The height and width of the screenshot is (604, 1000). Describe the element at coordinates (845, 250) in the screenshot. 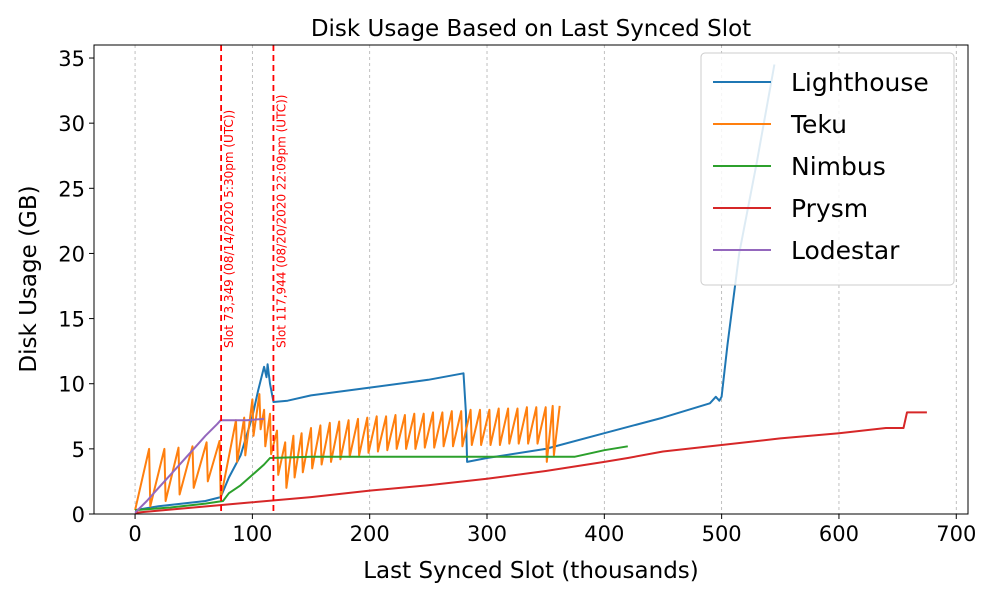

I see `legend-label: Lodestar` at that location.